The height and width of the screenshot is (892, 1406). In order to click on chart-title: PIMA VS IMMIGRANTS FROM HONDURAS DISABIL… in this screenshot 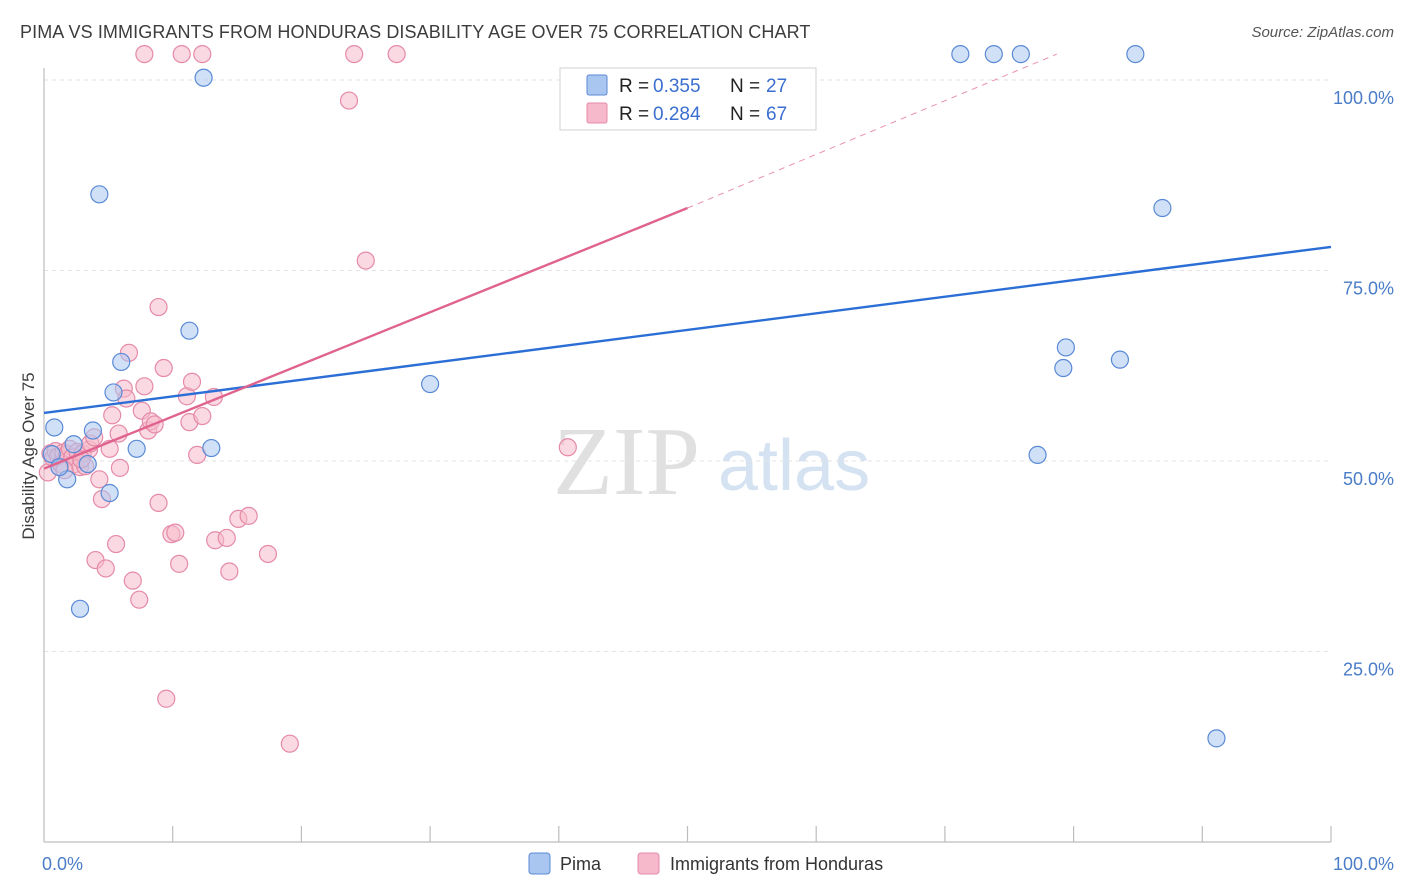, I will do `click(415, 32)`.